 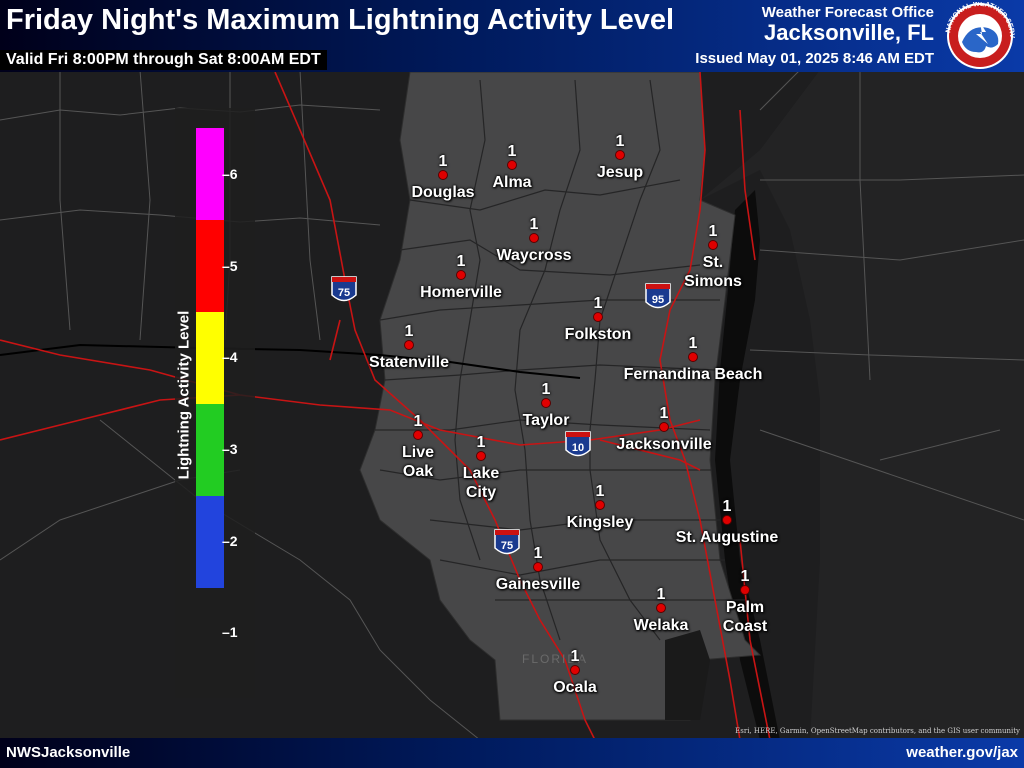 What do you see at coordinates (163, 60) in the screenshot?
I see `valid-period: Valid Fri 8:00PM through Sat 8:00AM EDT` at bounding box center [163, 60].